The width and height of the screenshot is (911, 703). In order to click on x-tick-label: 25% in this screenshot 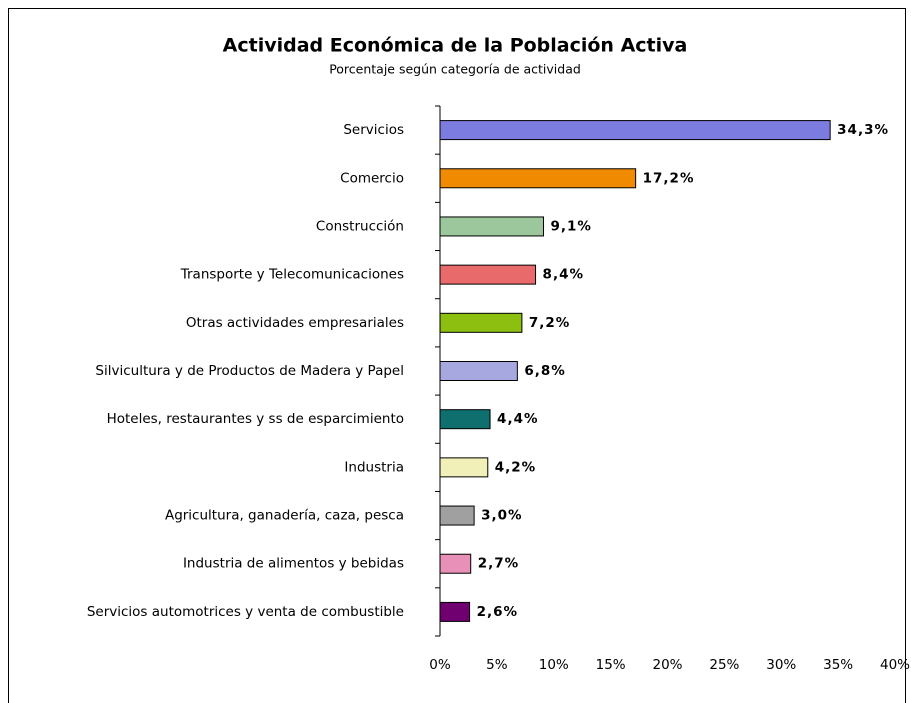, I will do `click(724, 665)`.